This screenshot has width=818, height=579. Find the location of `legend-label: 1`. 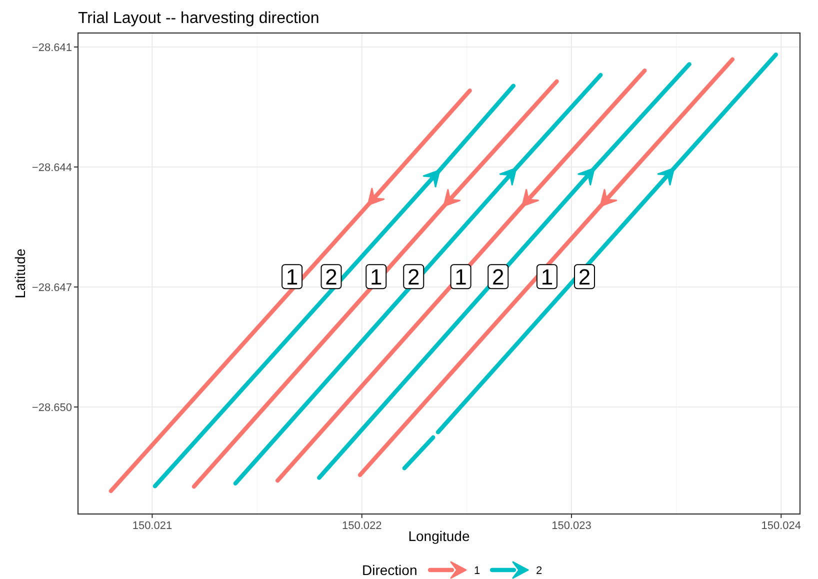

legend-label: 1 is located at coordinates (477, 571).